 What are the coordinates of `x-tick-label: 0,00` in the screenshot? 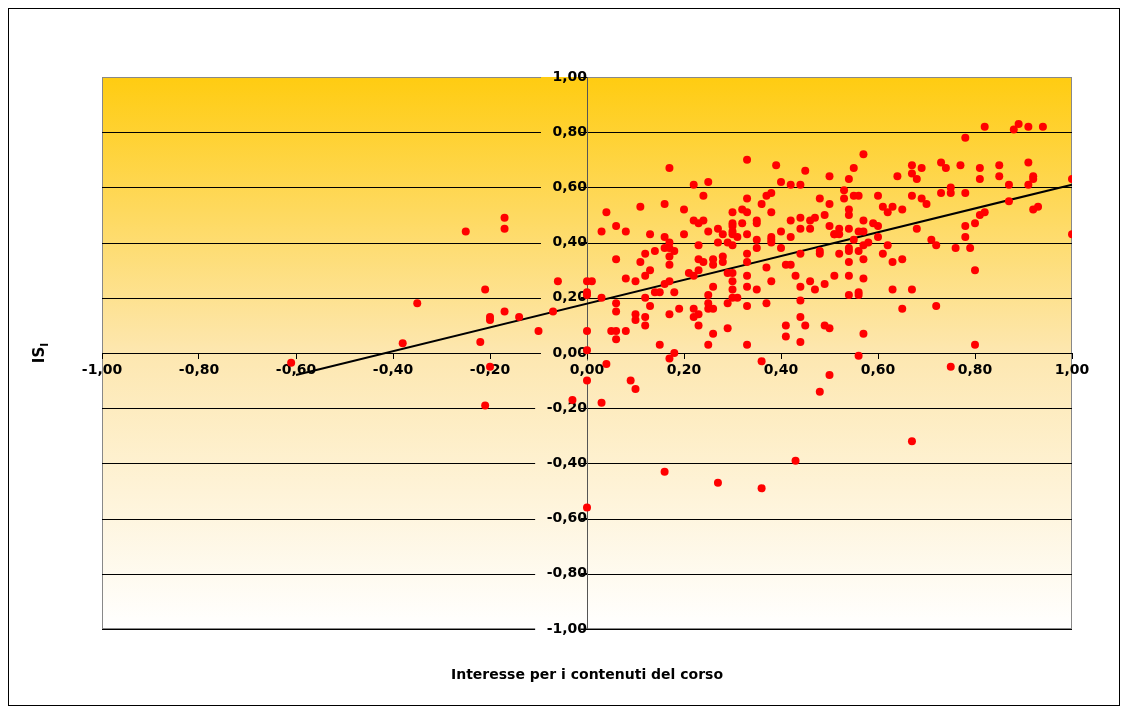 It's located at (587, 369).